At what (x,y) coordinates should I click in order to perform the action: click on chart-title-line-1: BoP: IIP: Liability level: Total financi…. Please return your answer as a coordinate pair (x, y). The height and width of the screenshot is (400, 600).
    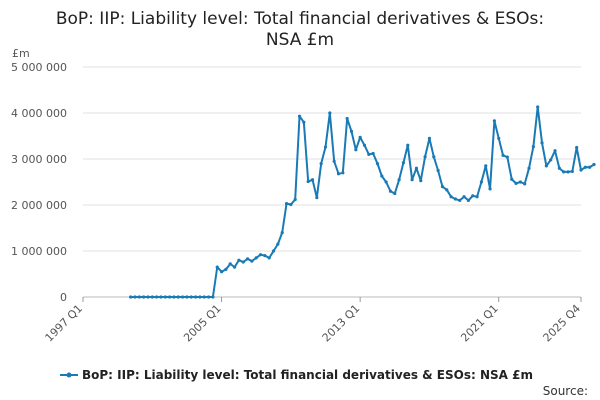
    Looking at the image, I should click on (300, 19).